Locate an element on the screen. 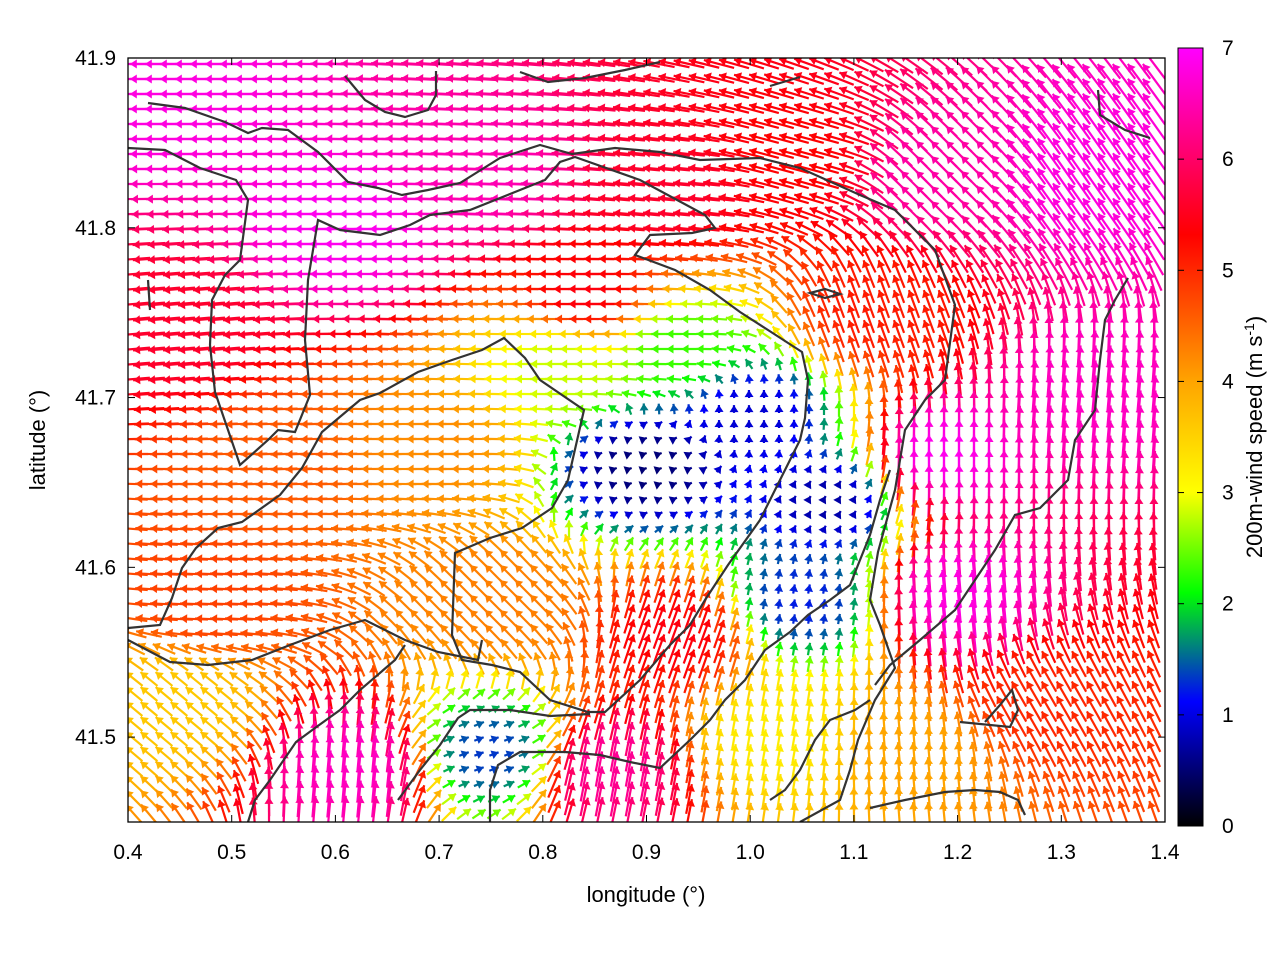 The width and height of the screenshot is (1280, 960). x-tick-label: 0.9 is located at coordinates (646, 852).